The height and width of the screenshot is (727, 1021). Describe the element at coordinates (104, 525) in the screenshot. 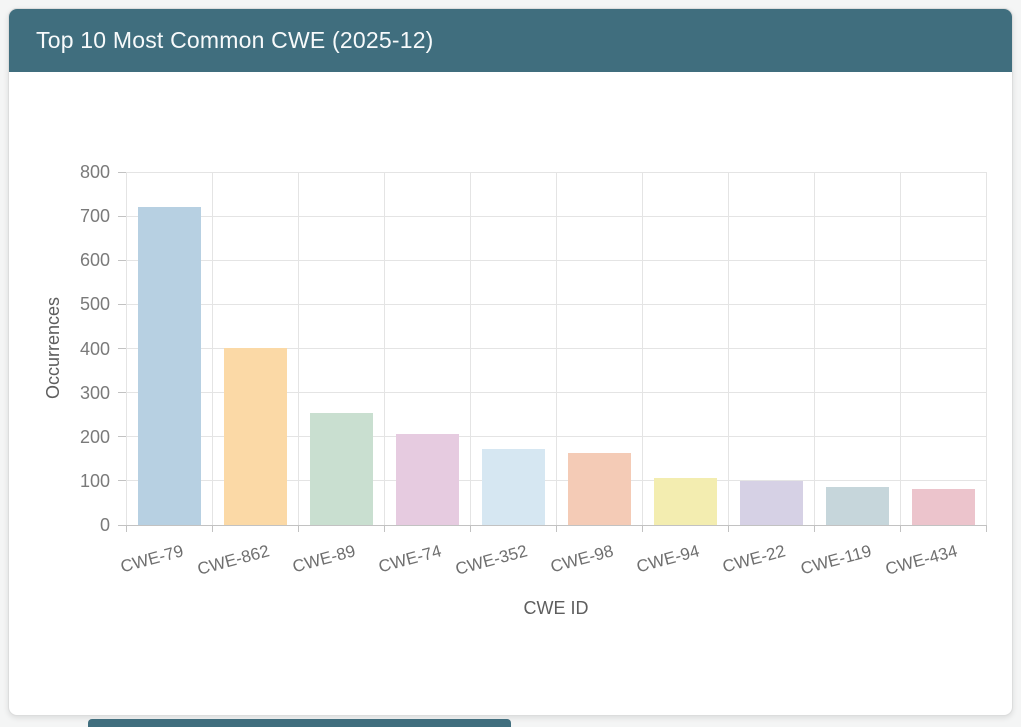

I see `y-tick-label: 0` at that location.